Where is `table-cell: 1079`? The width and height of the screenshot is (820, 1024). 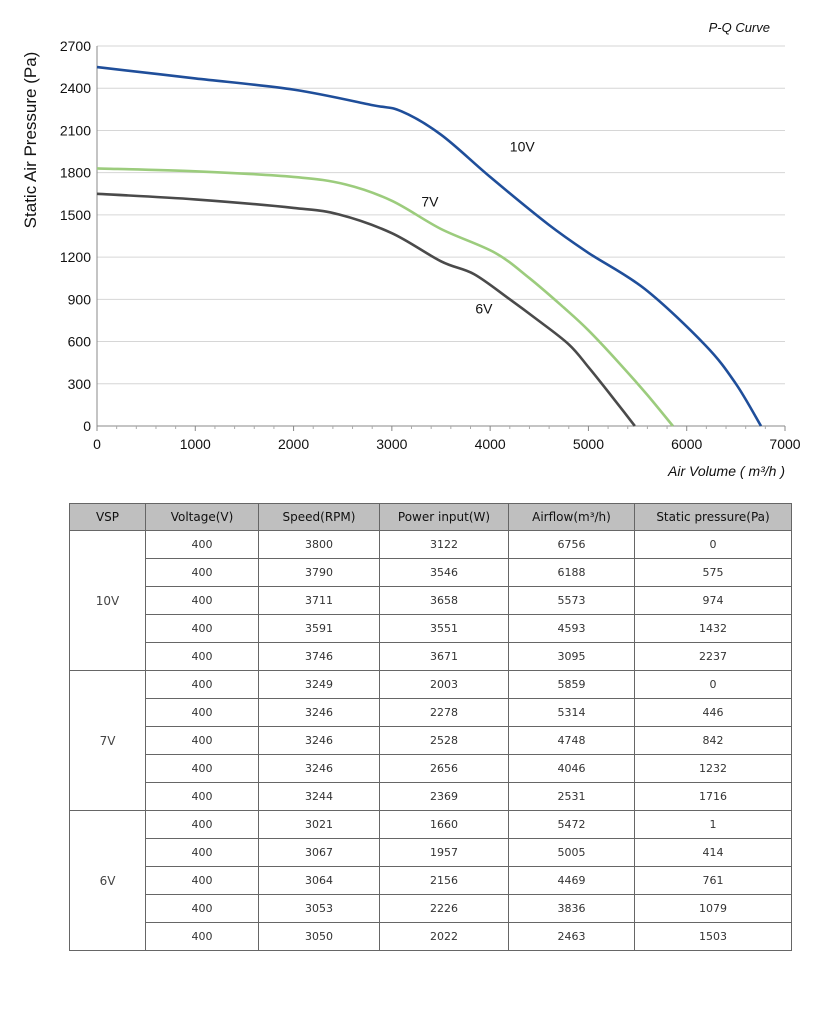
table-cell: 1079 is located at coordinates (713, 908).